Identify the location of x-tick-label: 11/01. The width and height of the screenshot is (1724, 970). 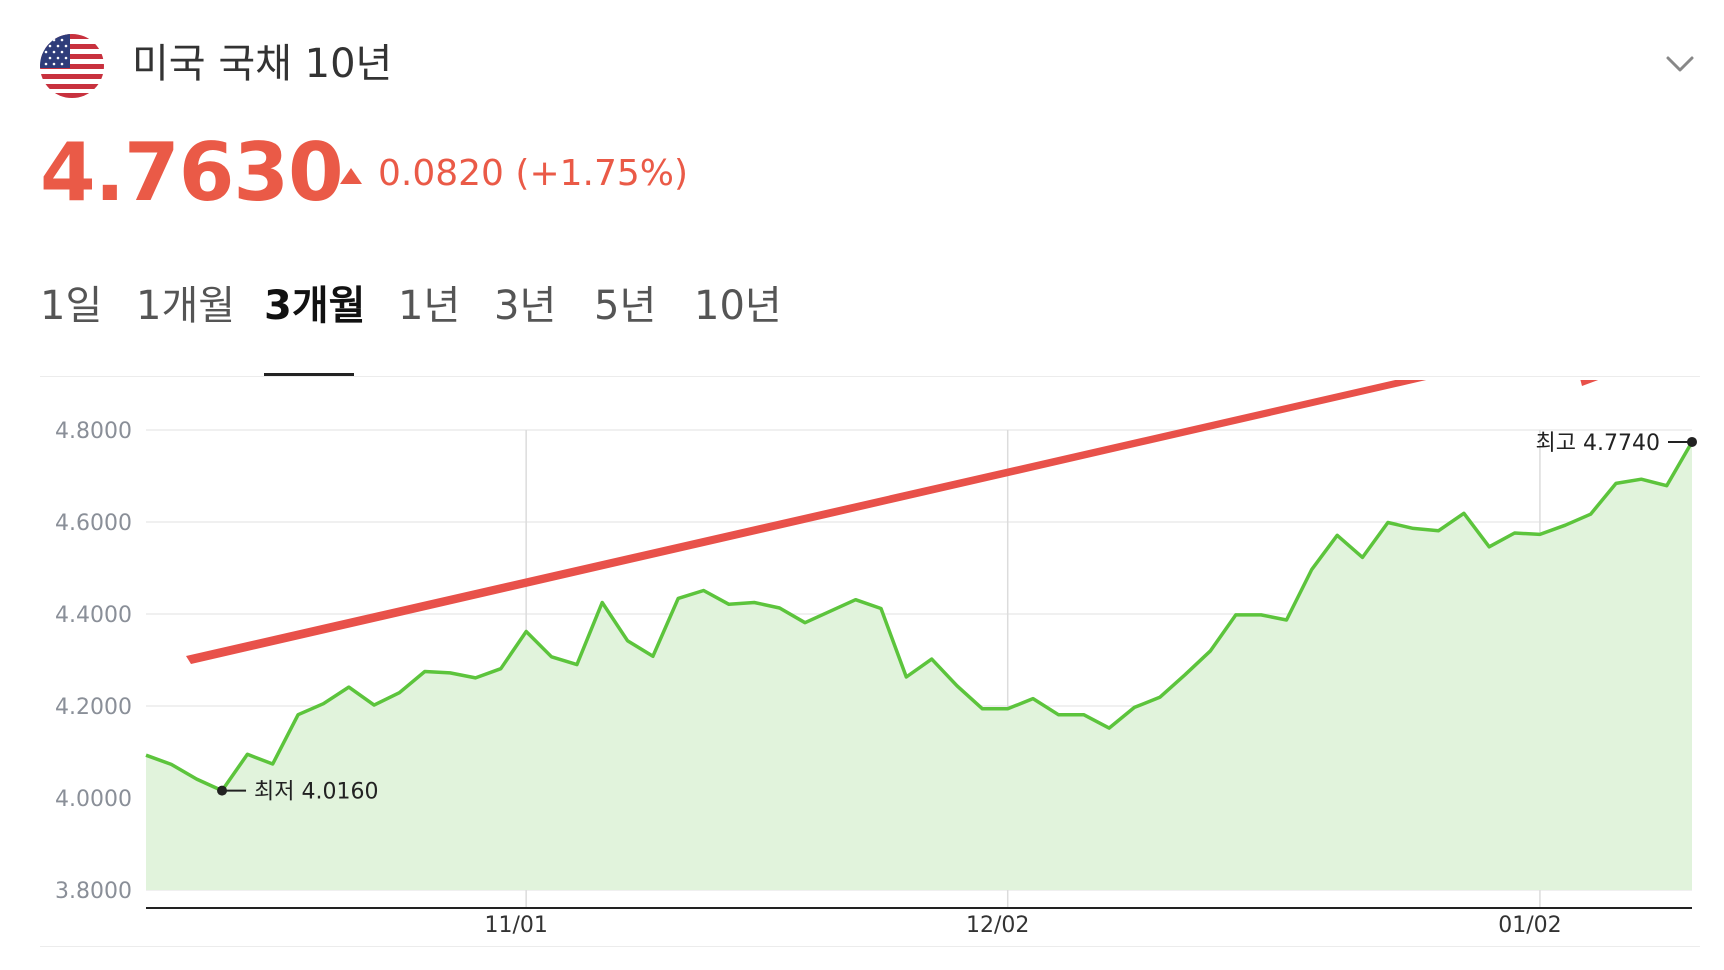
(515, 925).